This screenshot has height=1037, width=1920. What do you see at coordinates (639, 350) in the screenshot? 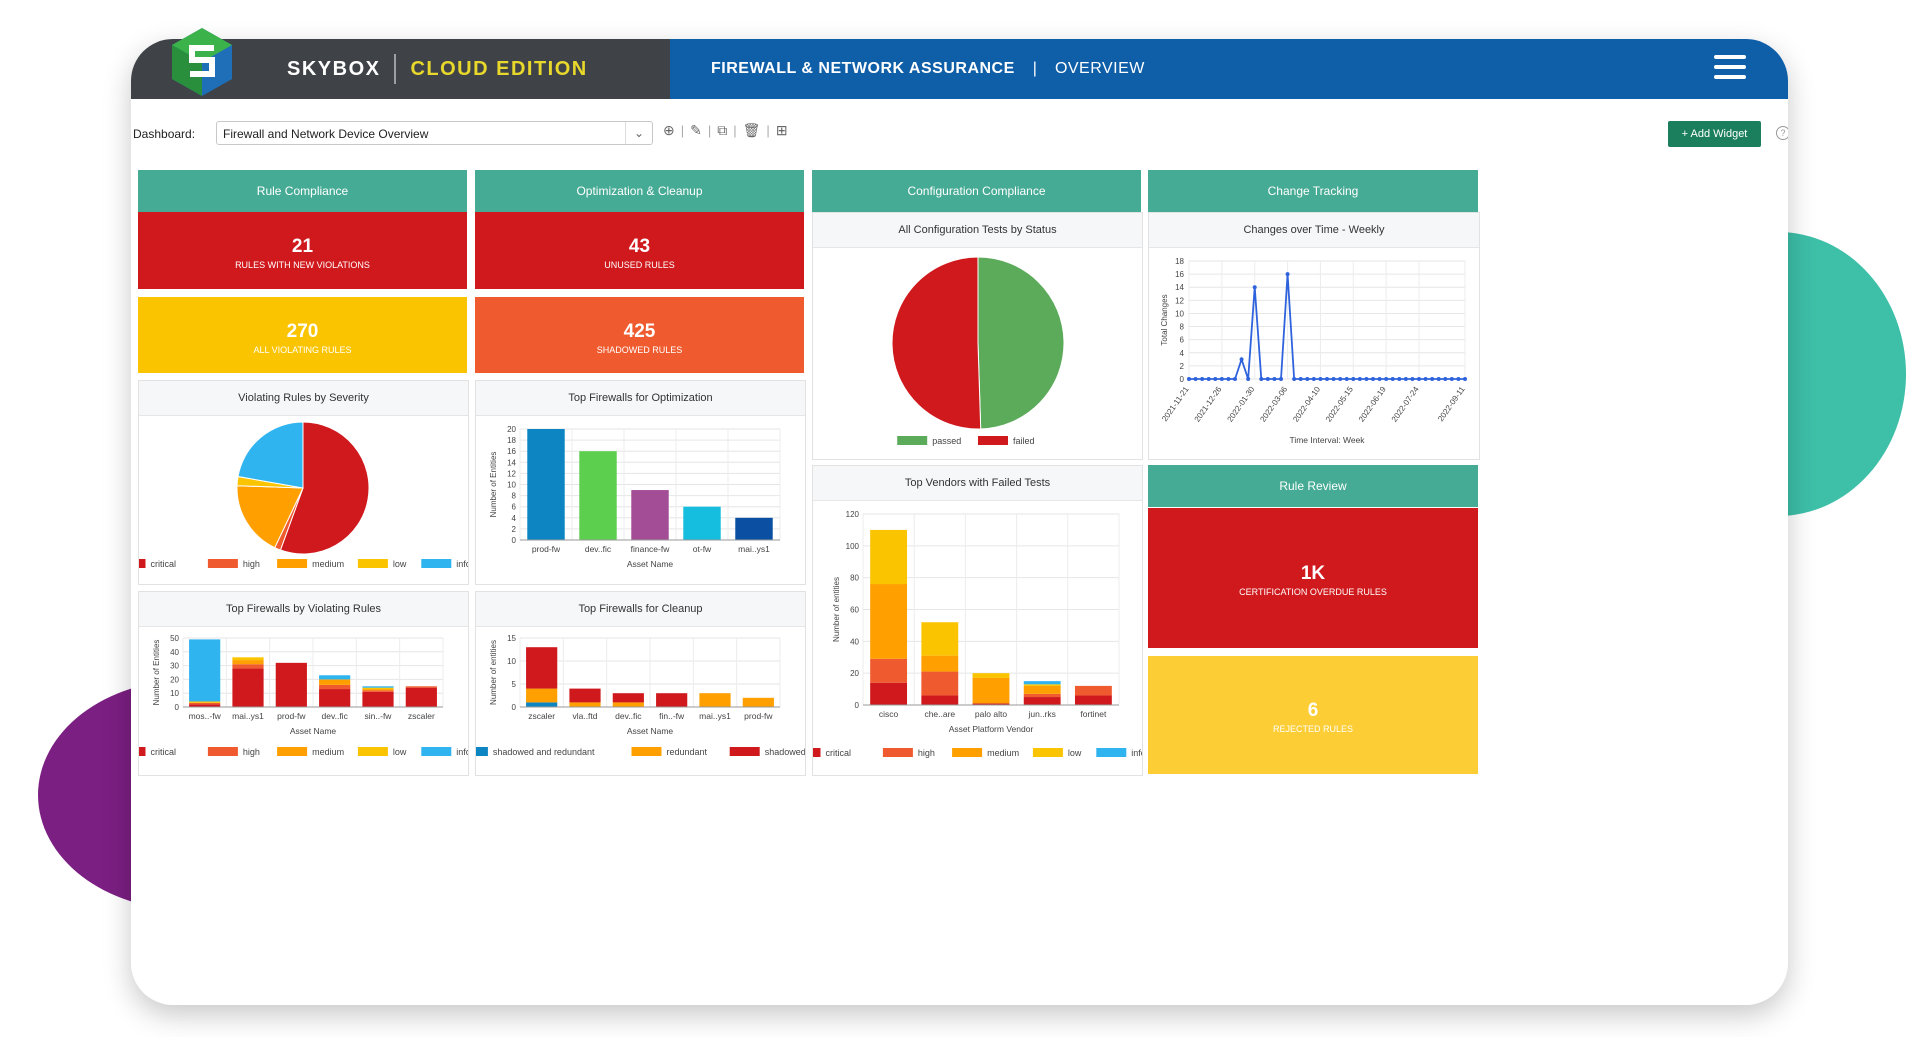
I see `kpi-label: SHADOWED RULES` at bounding box center [639, 350].